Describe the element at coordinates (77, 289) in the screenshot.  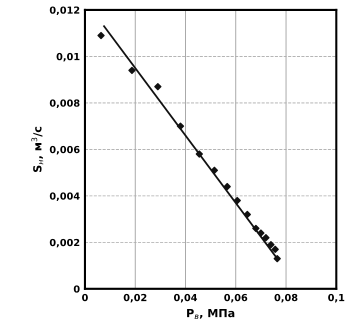
I see `y-tick-label: 0` at that location.